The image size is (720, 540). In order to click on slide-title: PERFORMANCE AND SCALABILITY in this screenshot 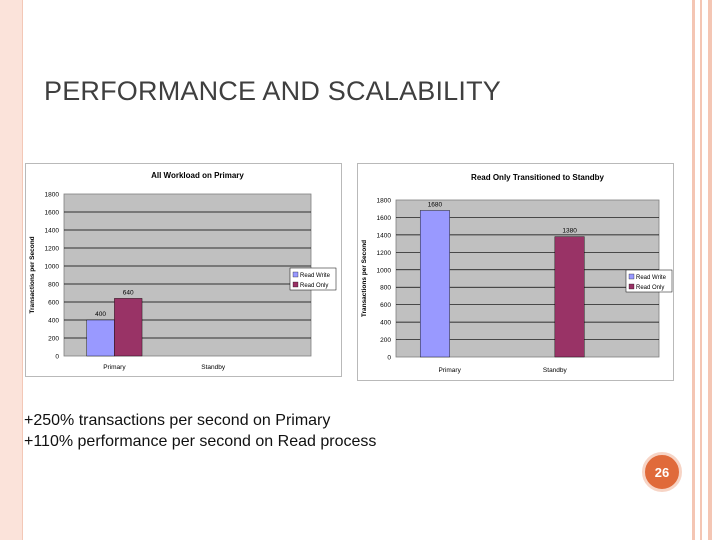, I will do `click(273, 91)`.